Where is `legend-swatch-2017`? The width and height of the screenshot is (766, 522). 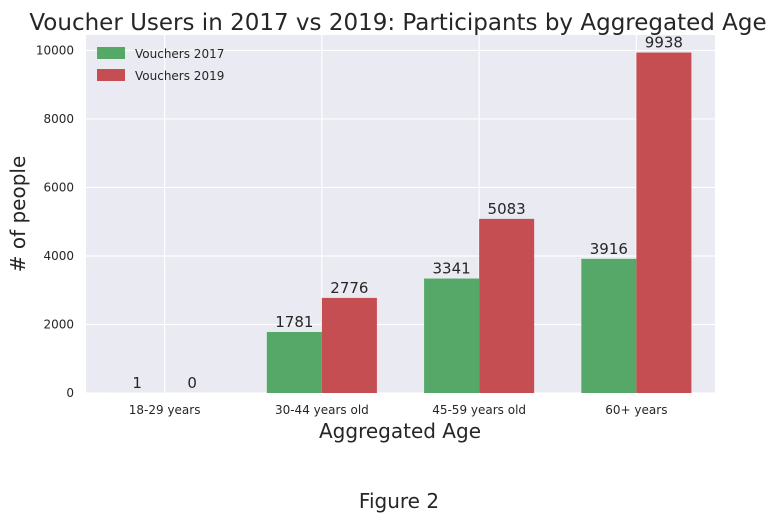 legend-swatch-2017 is located at coordinates (111, 53).